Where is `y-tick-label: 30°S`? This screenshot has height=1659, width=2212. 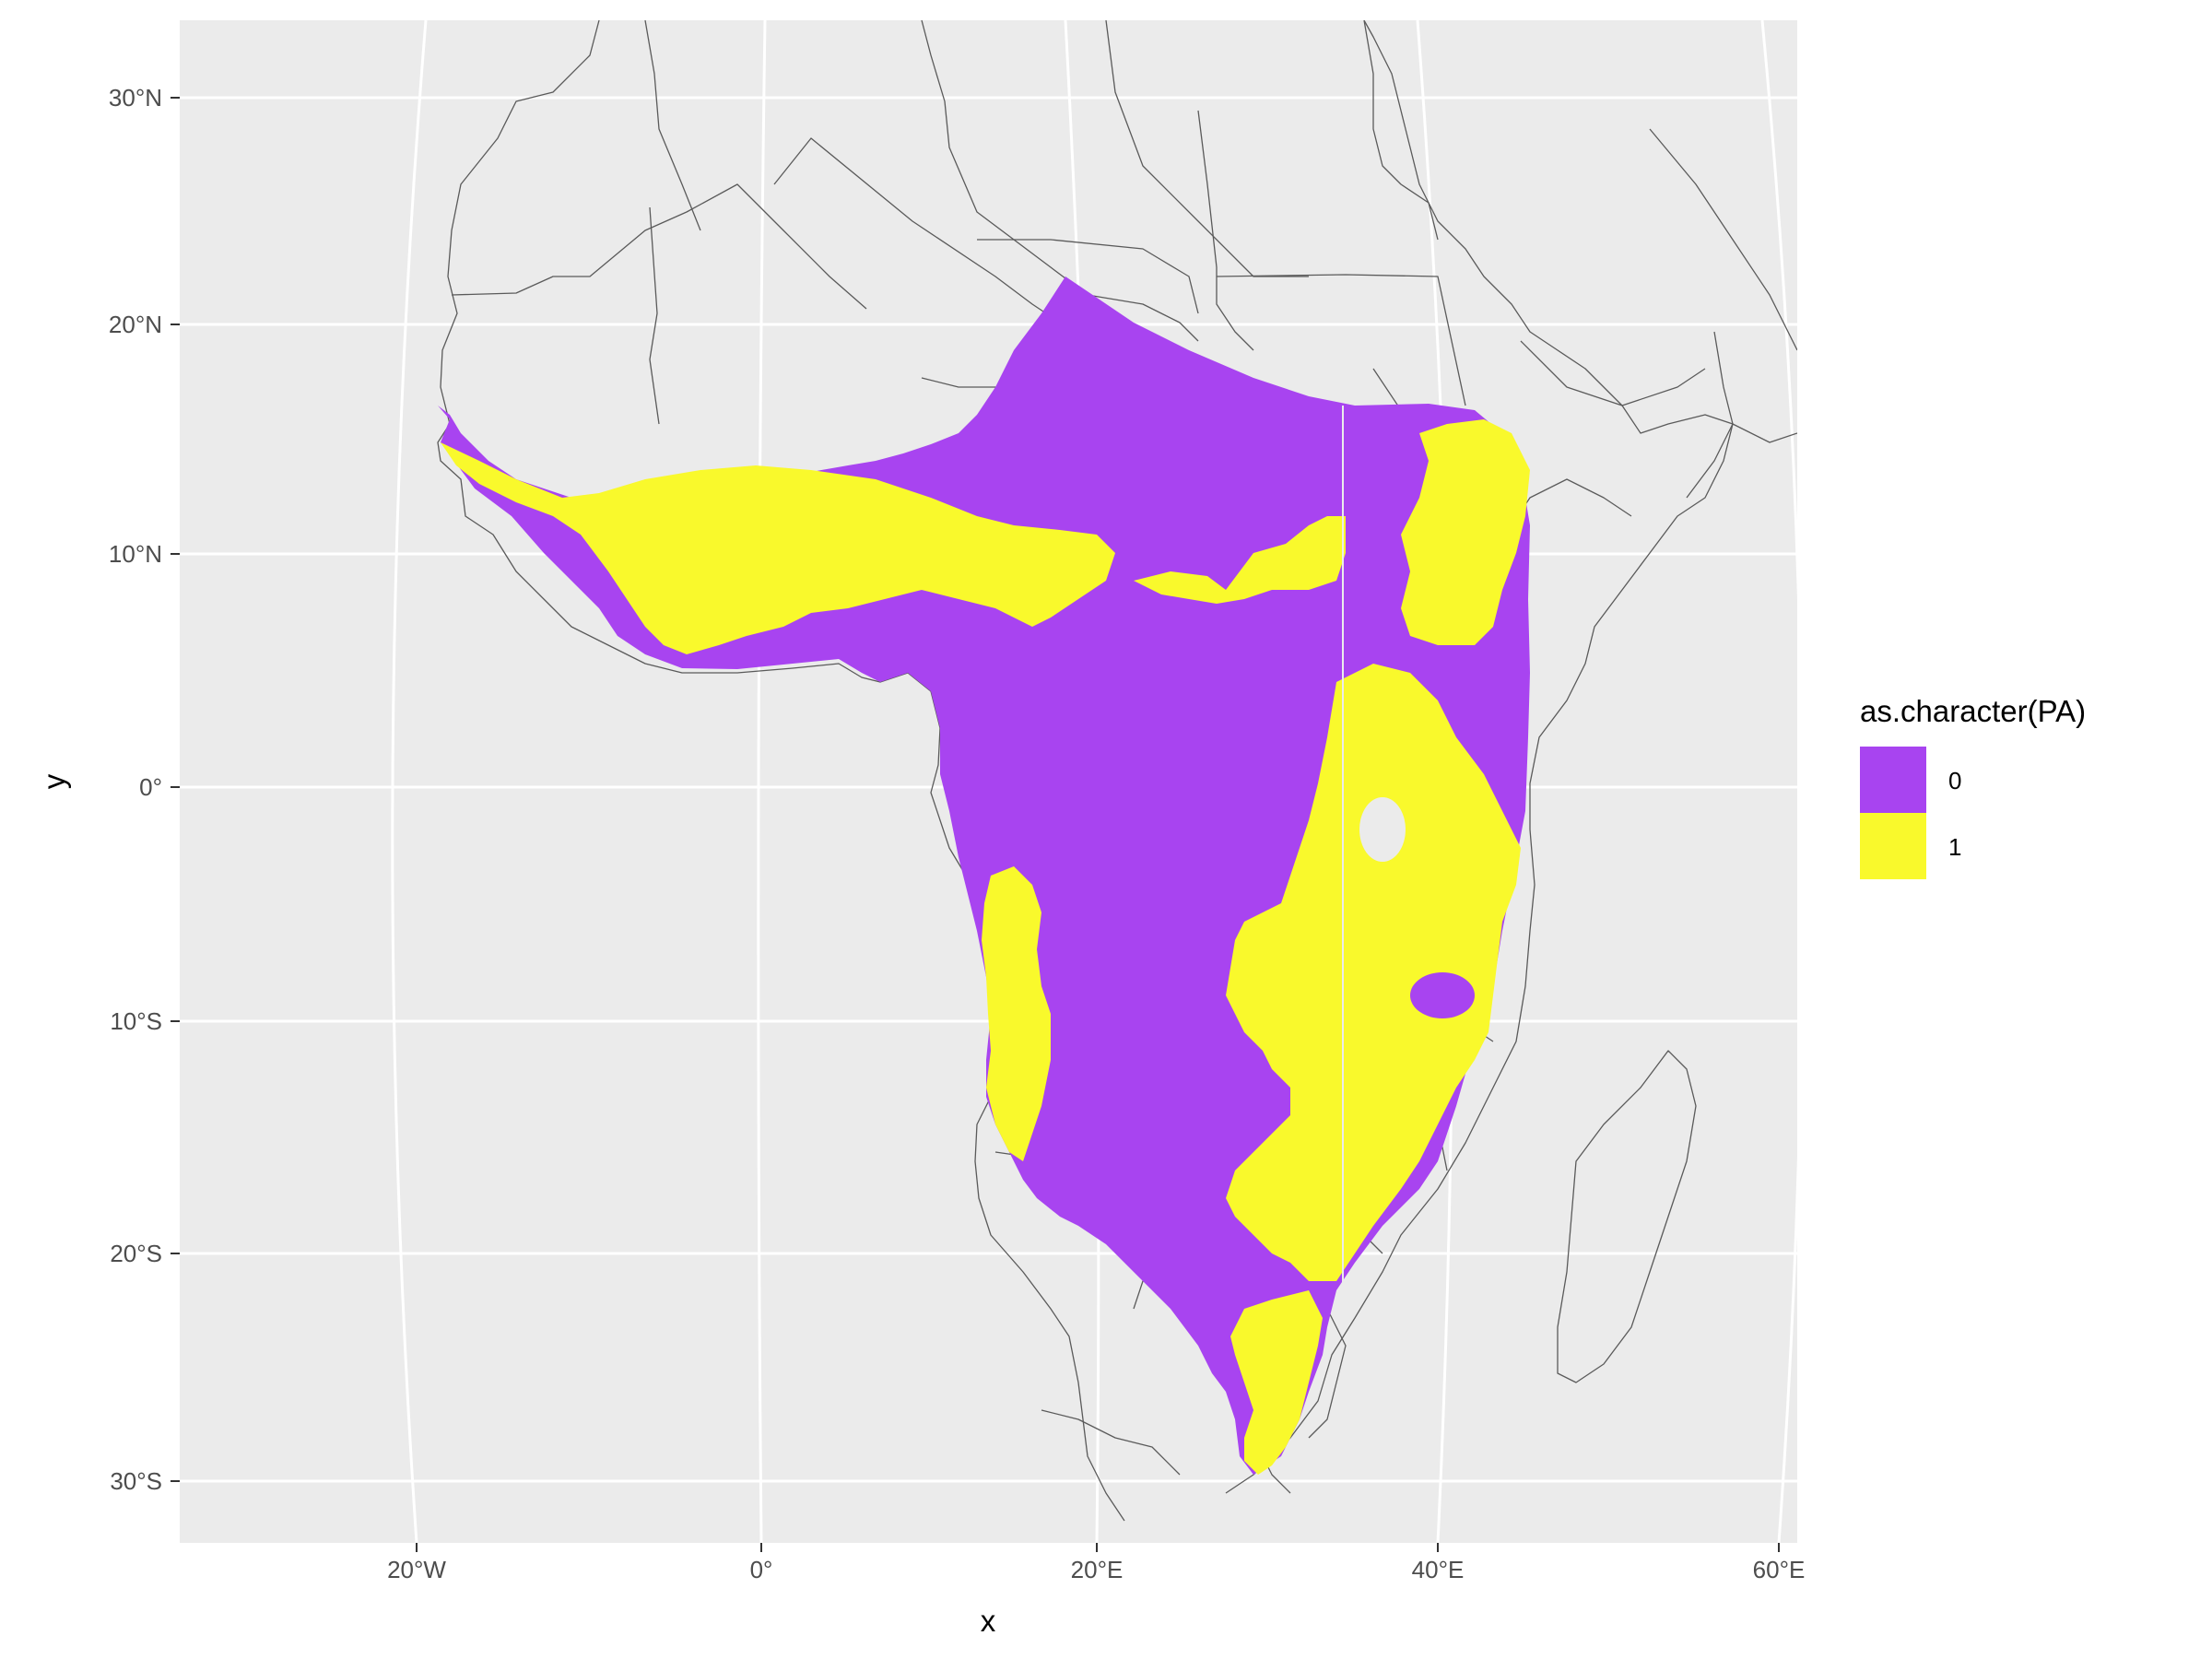 y-tick-label: 30°S is located at coordinates (136, 1481).